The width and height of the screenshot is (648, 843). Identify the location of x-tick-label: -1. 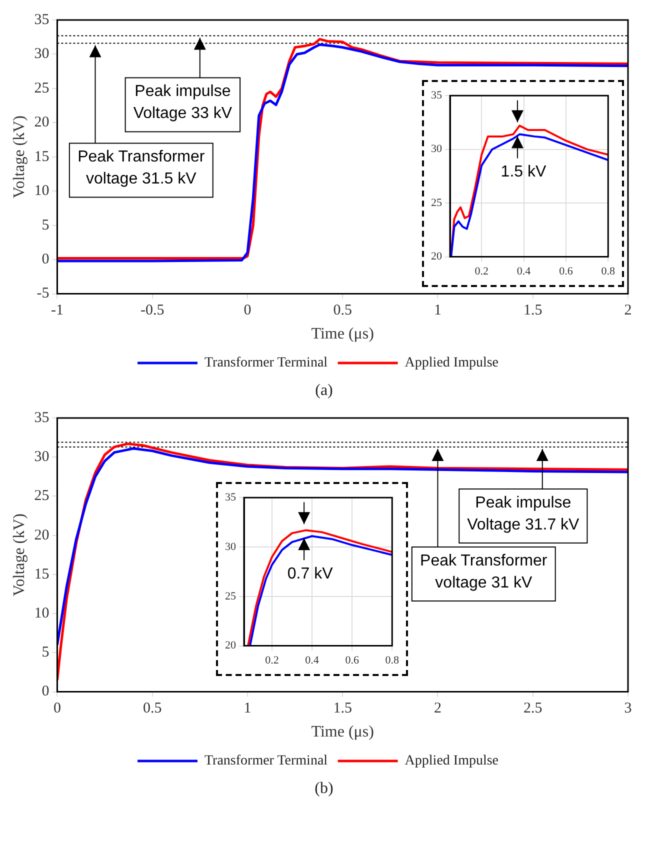
(57, 310).